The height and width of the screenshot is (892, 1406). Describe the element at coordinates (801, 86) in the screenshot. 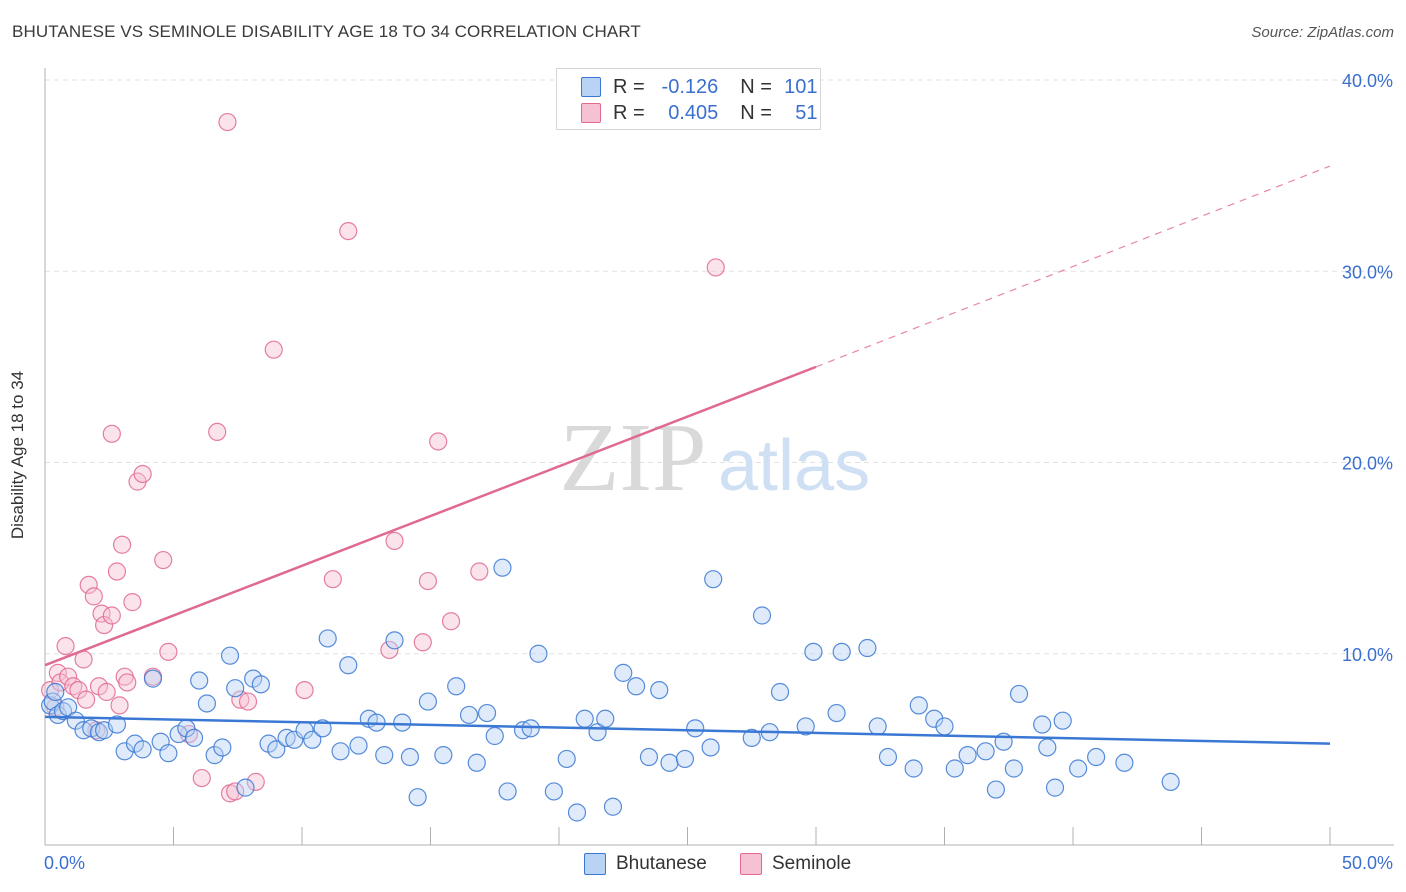

I see `bhutanese-n-value: 101` at that location.